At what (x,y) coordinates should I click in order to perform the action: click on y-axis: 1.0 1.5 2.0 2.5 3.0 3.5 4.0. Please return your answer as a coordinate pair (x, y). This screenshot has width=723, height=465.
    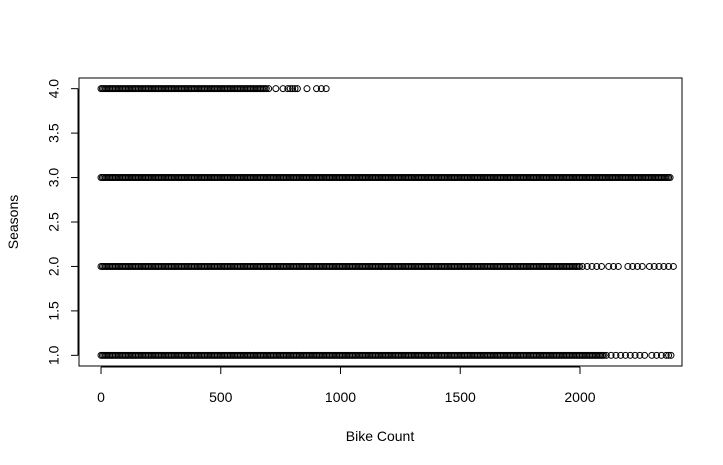
    Looking at the image, I should click on (62, 222).